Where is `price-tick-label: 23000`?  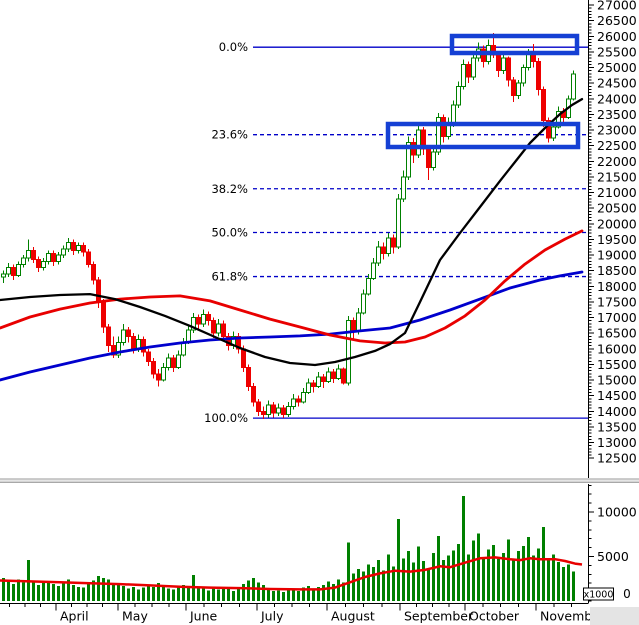
price-tick-label: 23000 is located at coordinates (617, 130).